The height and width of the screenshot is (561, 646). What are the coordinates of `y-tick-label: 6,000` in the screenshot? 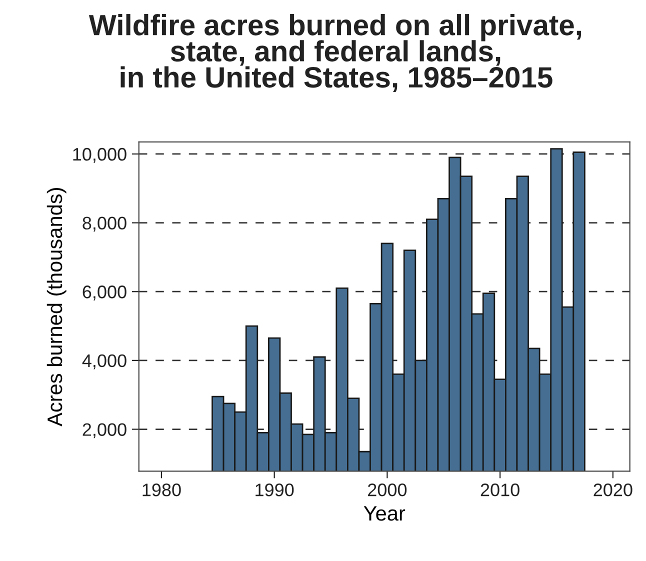 It's located at (104, 293).